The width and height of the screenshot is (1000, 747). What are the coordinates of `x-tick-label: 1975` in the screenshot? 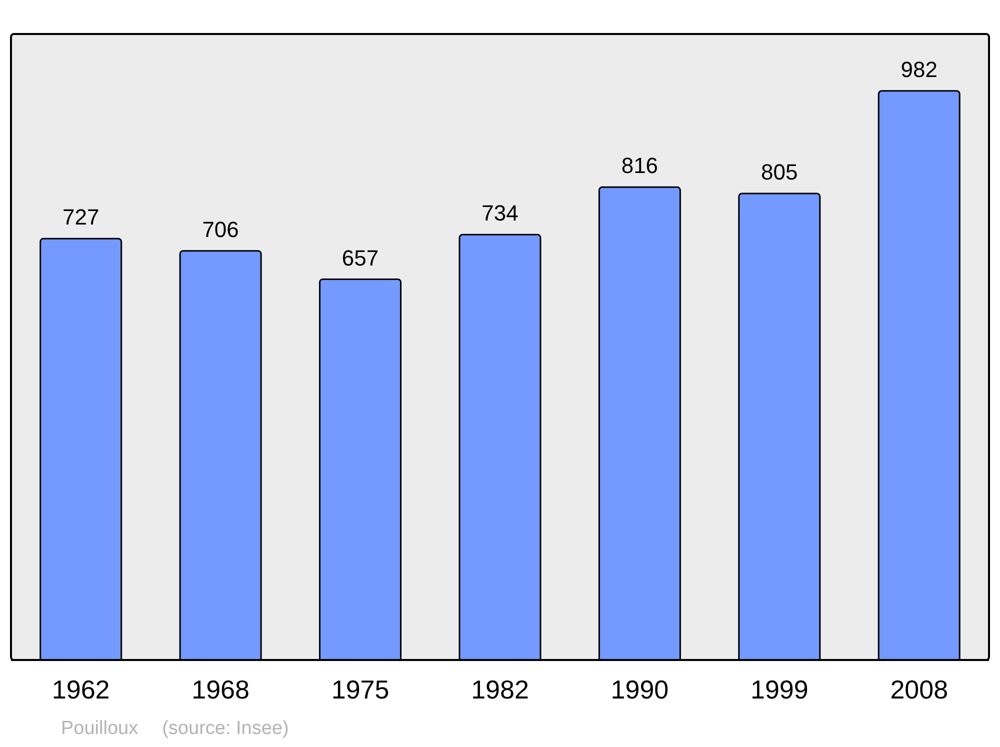 It's located at (360, 689).